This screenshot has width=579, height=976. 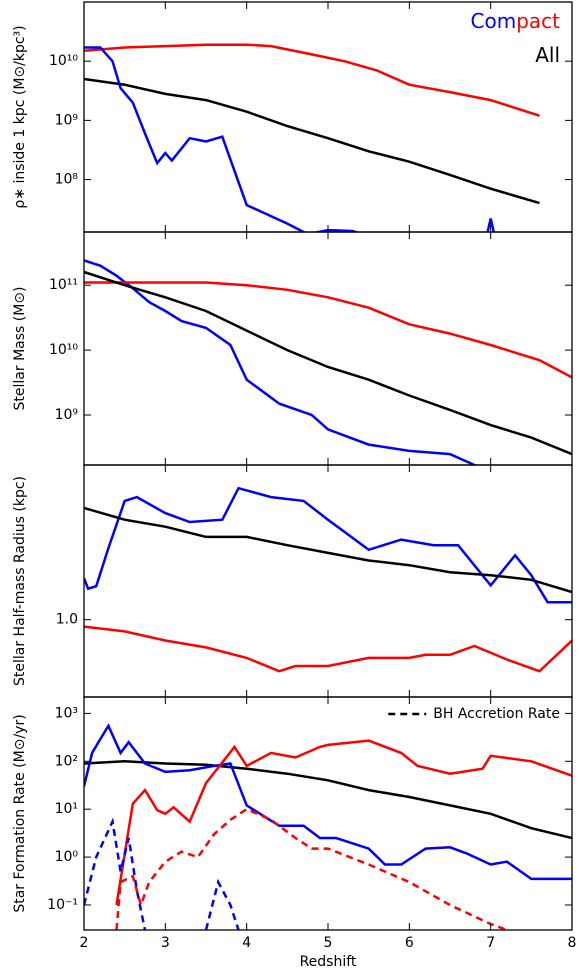 What do you see at coordinates (20, 116) in the screenshot?
I see `y-axis-label: ρ∗ inside 1 kpc (M⊙/kpc³)` at bounding box center [20, 116].